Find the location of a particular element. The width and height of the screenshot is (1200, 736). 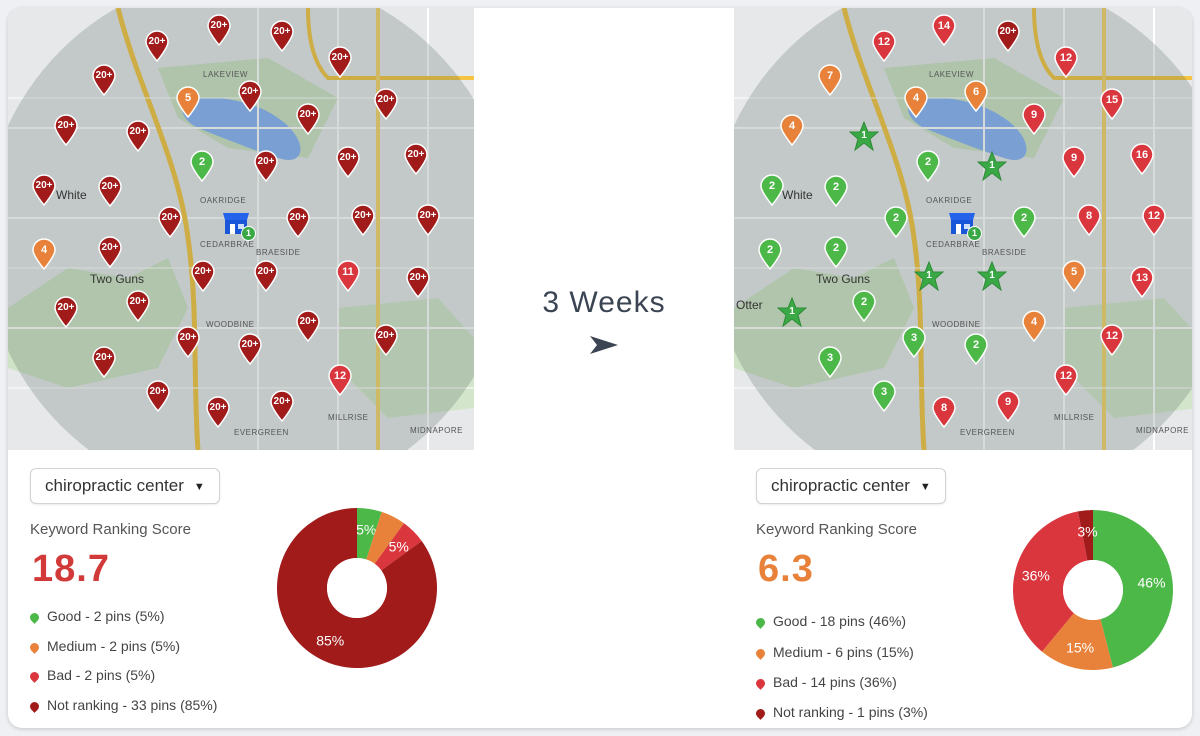

map-pin-red: 15 is located at coordinates (1112, 104).